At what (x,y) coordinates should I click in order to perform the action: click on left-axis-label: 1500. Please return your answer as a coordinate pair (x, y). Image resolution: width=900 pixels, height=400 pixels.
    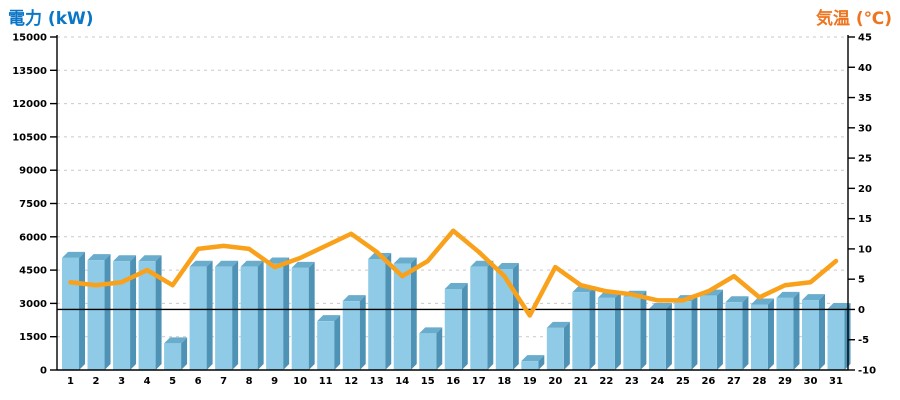
    Looking at the image, I should click on (33, 337).